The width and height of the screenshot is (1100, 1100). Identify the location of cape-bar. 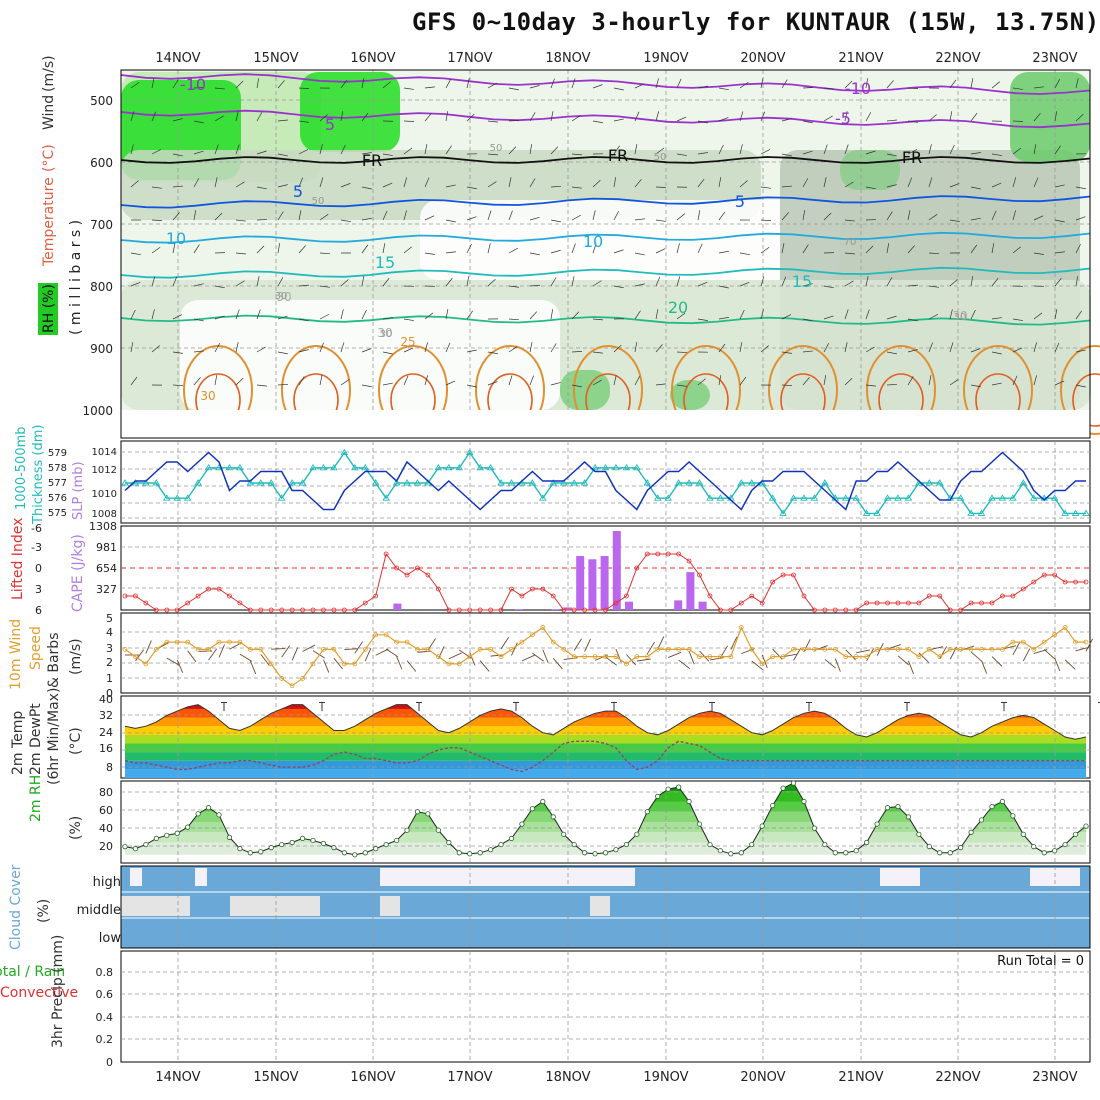
(604, 583).